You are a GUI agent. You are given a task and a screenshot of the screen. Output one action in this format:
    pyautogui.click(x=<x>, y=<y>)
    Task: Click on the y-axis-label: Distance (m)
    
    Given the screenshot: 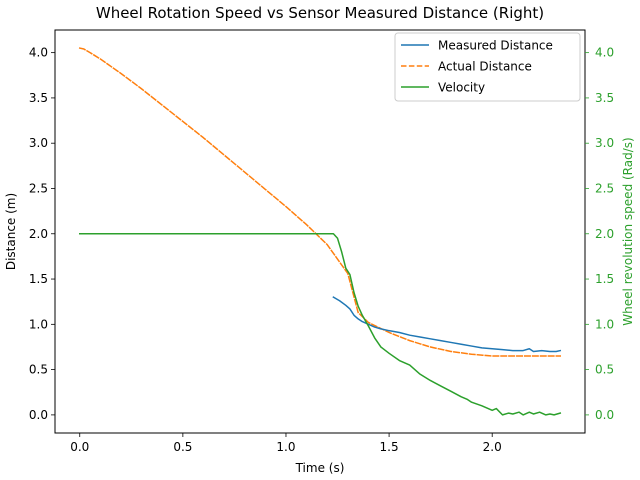 What is the action you would take?
    pyautogui.click(x=11, y=231)
    